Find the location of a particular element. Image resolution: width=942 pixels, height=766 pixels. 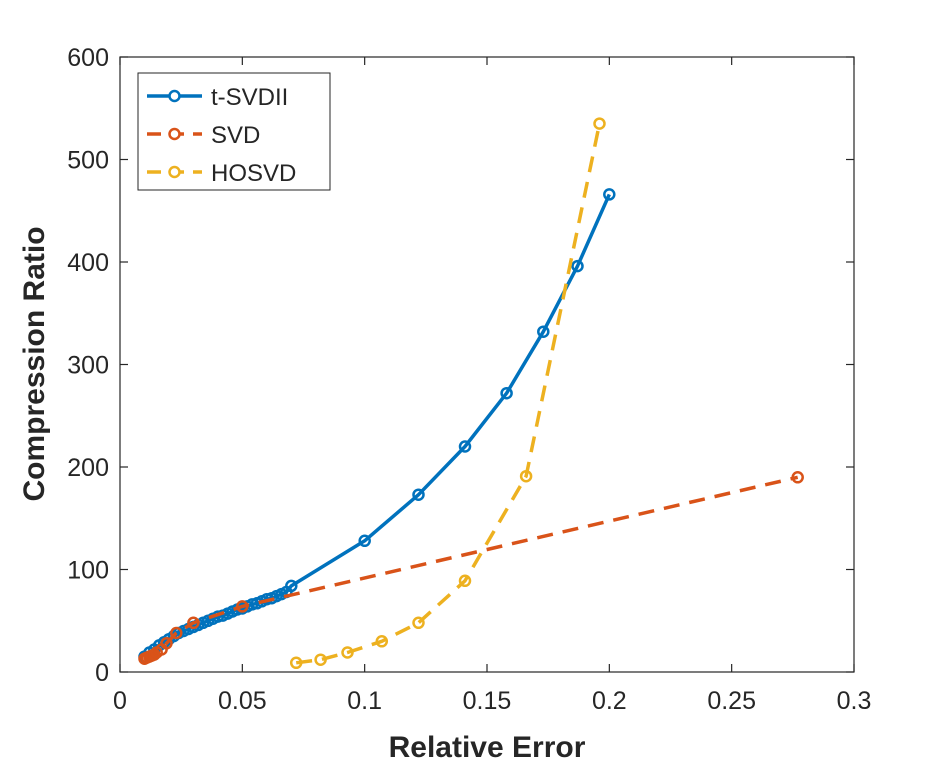

legend-entry: HOSVD is located at coordinates (221, 173).